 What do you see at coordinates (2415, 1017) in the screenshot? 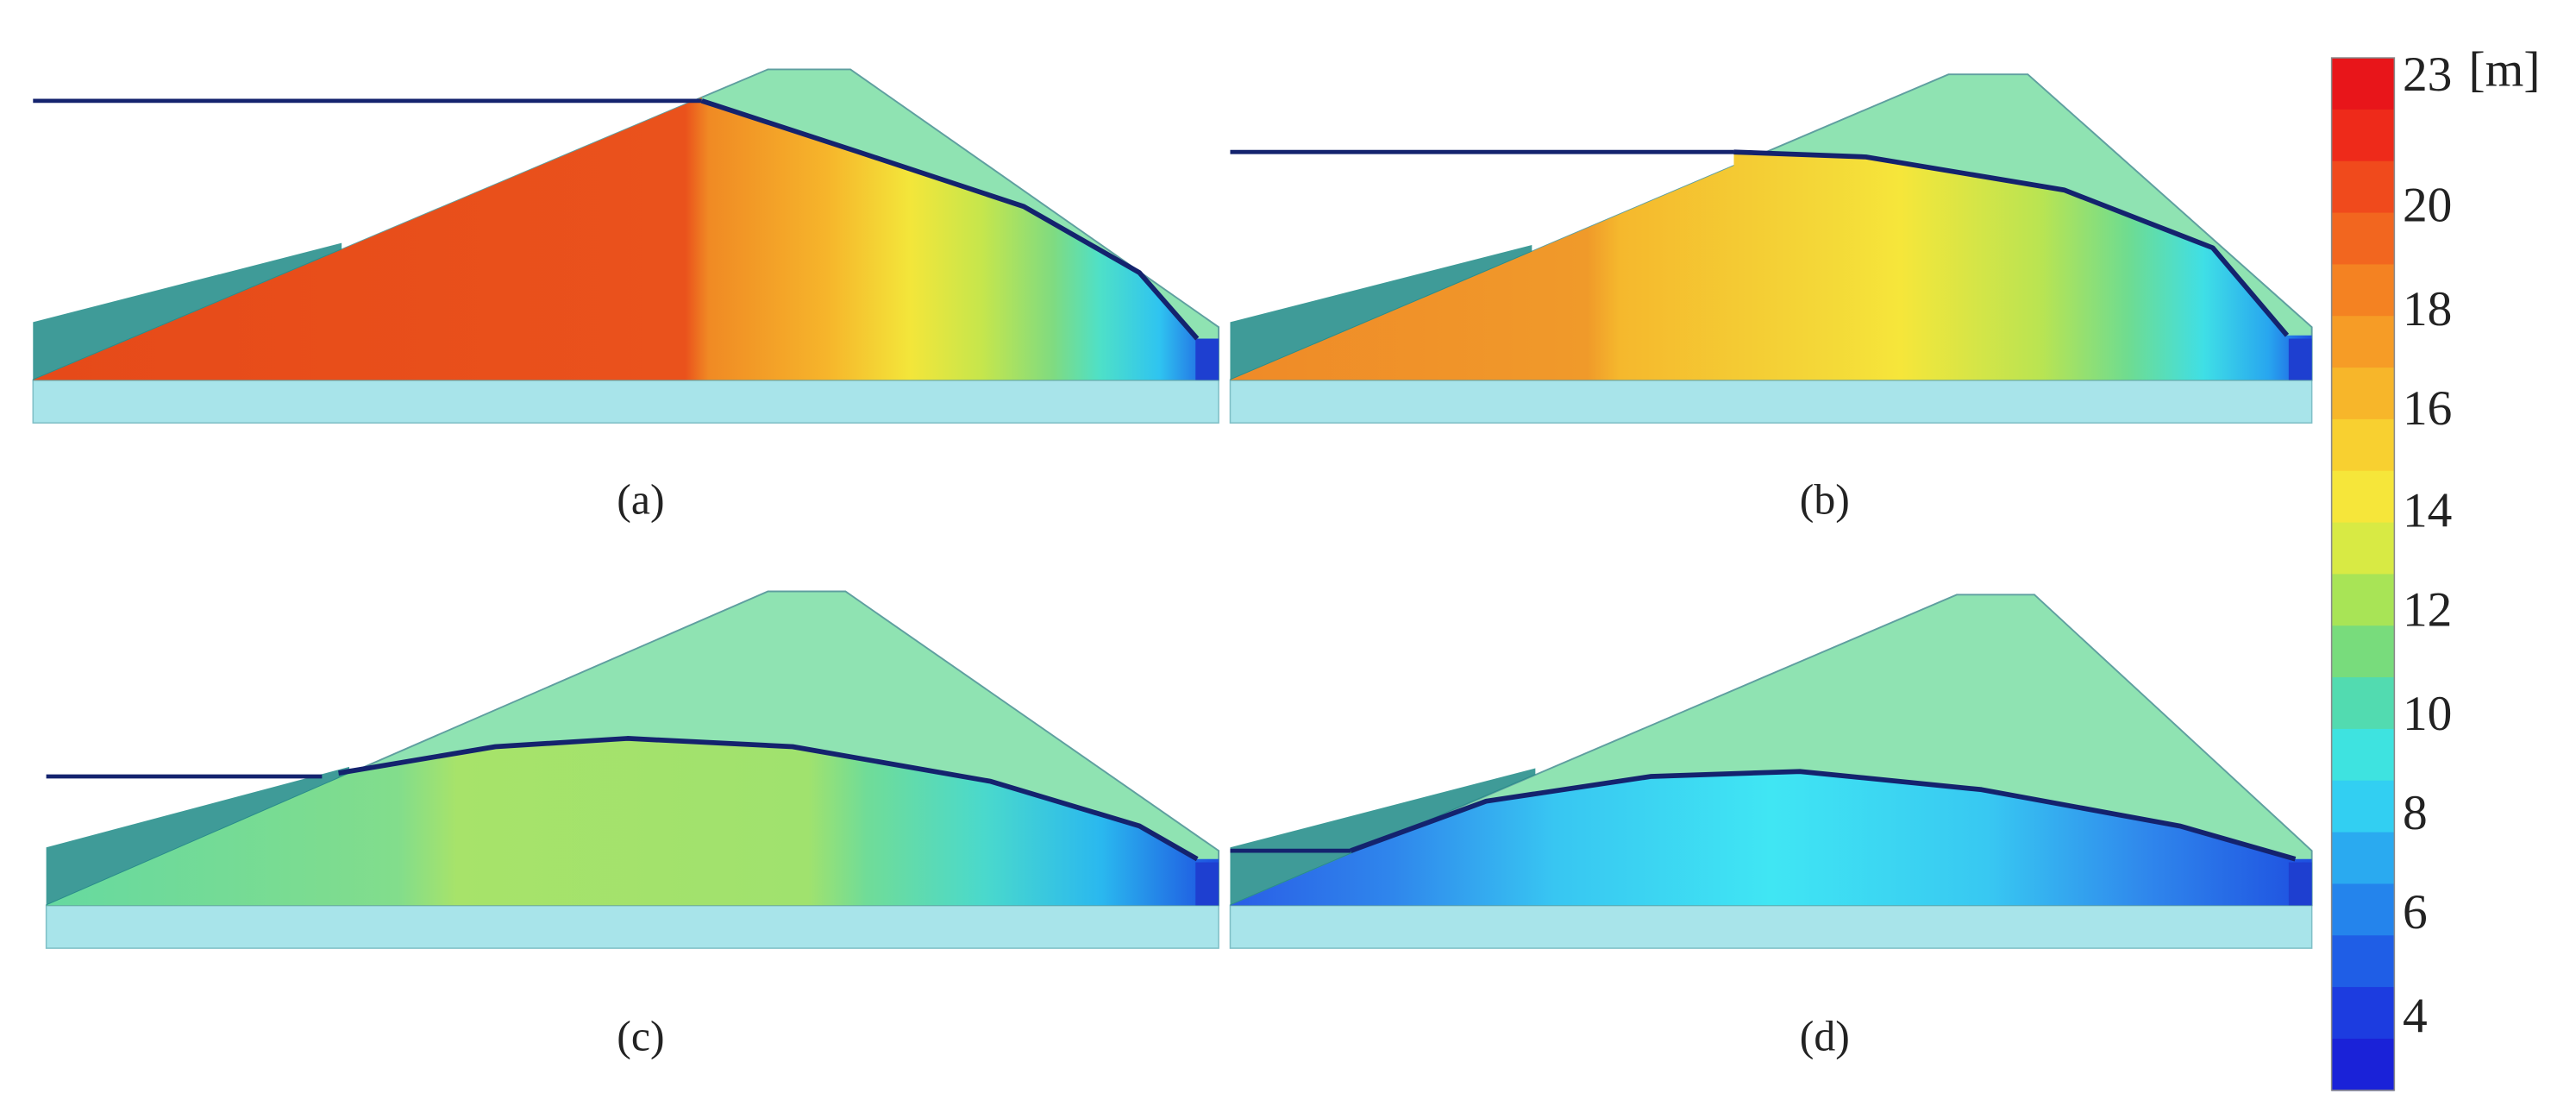
I see `colorbar-label: 4` at bounding box center [2415, 1017].